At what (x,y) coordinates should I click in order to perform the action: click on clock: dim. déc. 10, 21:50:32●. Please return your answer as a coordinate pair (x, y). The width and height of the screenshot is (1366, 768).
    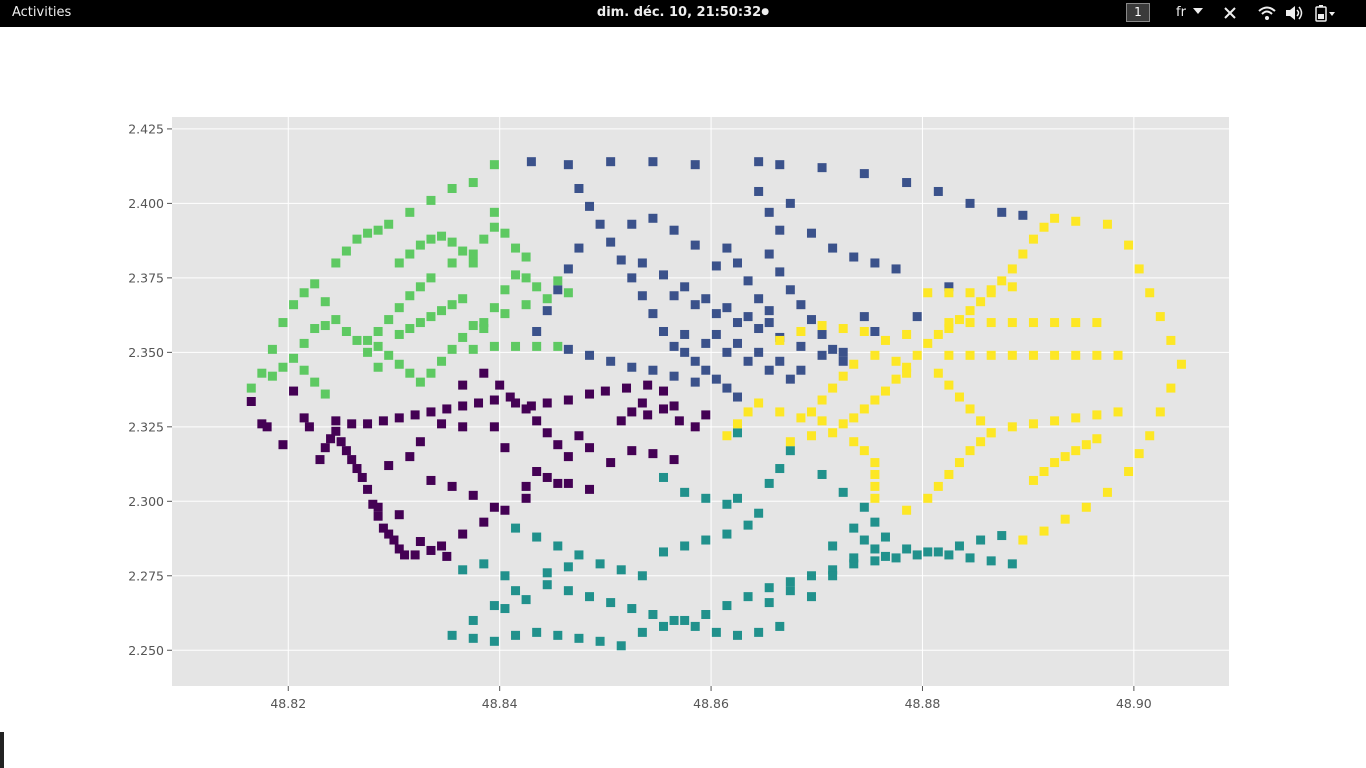
    Looking at the image, I should click on (683, 12).